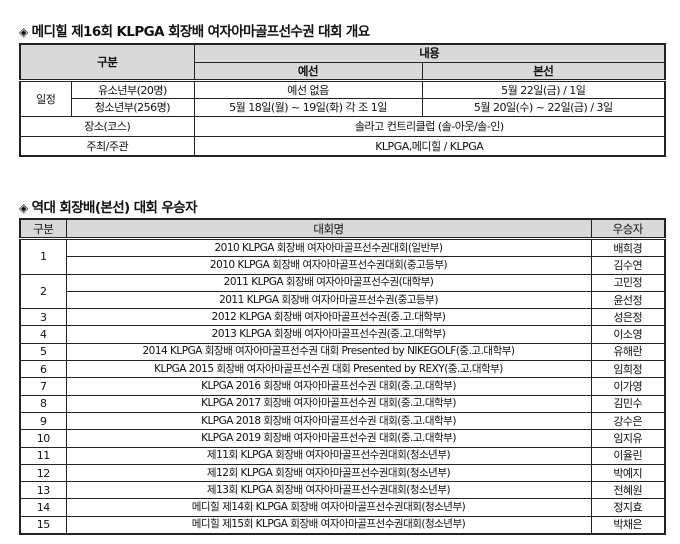 This screenshot has width=680, height=544. What do you see at coordinates (628, 490) in the screenshot?
I see `winner-name: 전혜원` at bounding box center [628, 490].